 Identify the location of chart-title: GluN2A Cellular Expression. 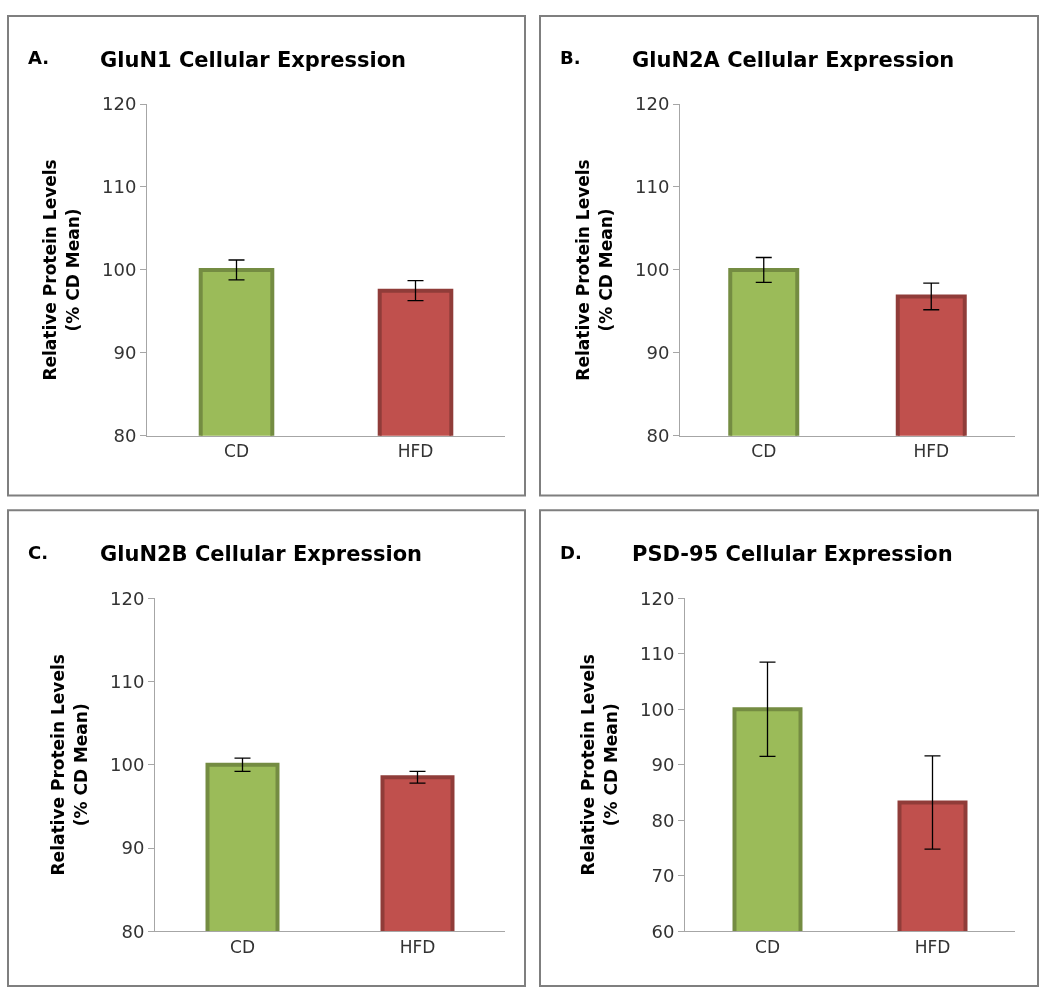
(793, 60).